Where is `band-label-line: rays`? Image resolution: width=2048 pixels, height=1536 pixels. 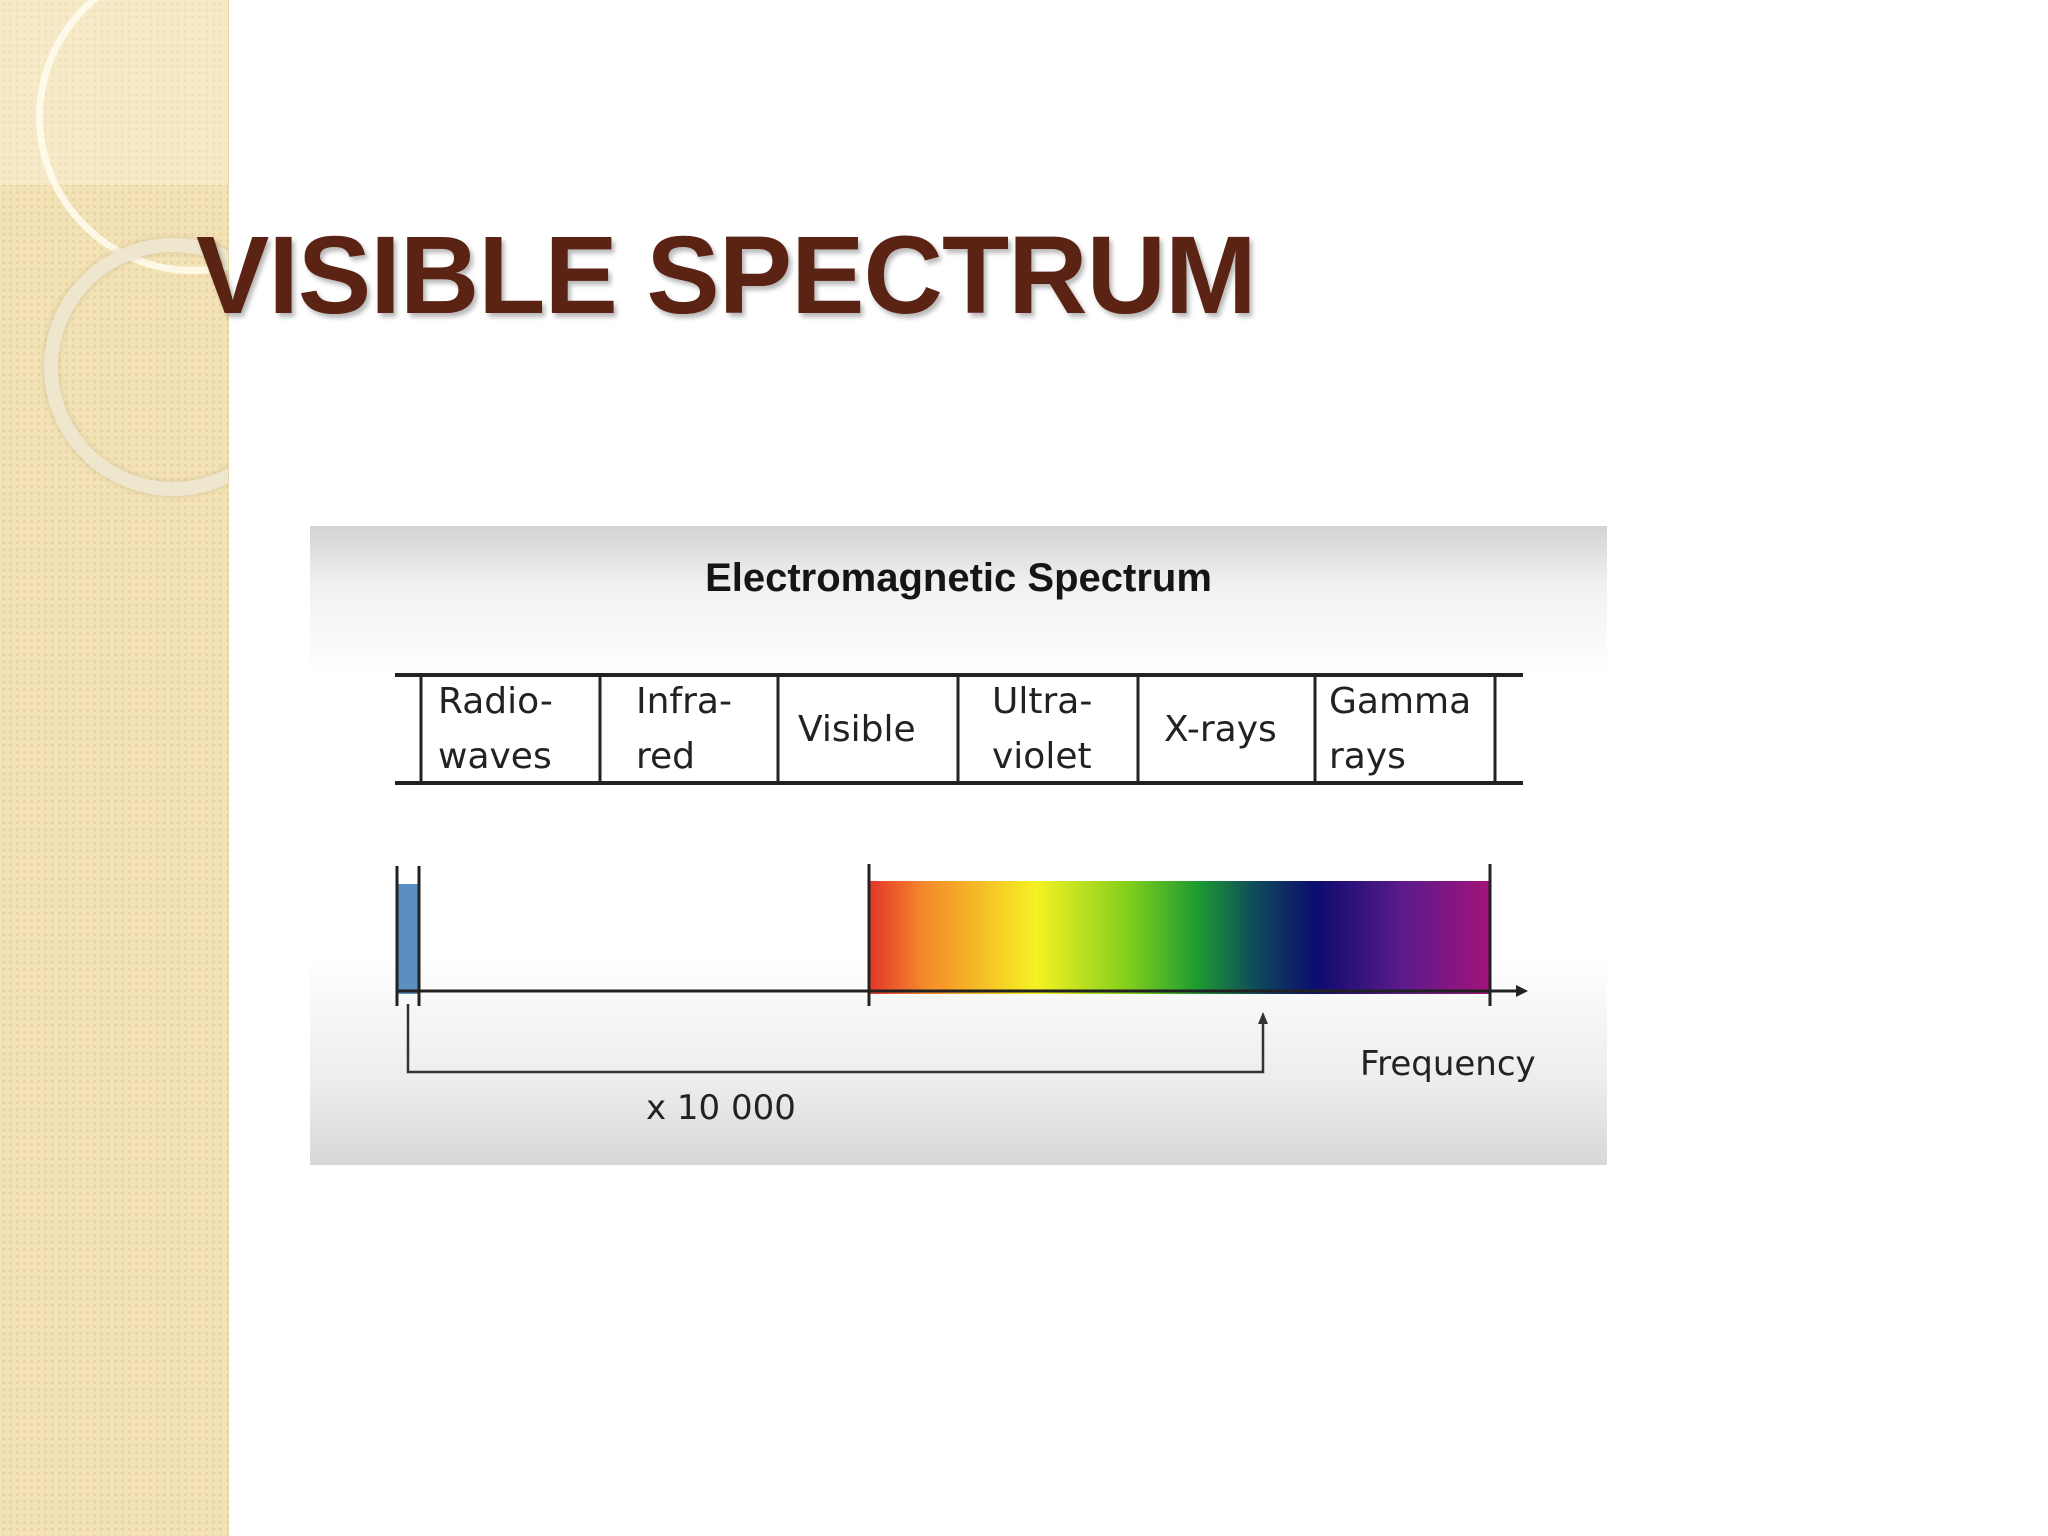 band-label-line: rays is located at coordinates (1367, 756).